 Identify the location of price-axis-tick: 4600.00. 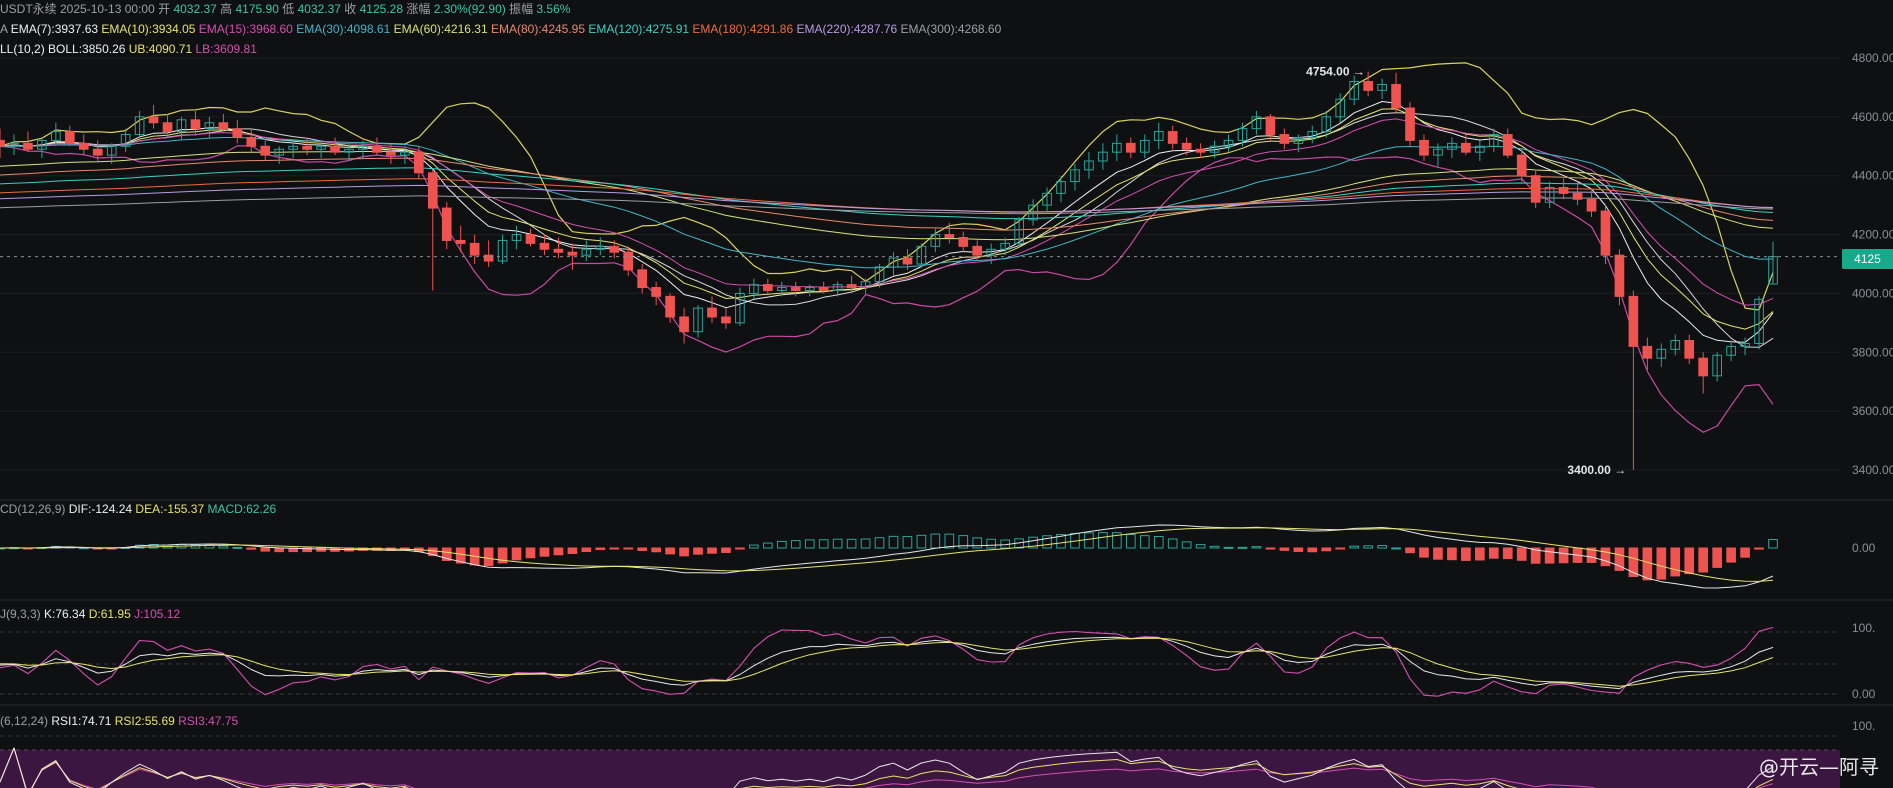
(1872, 117).